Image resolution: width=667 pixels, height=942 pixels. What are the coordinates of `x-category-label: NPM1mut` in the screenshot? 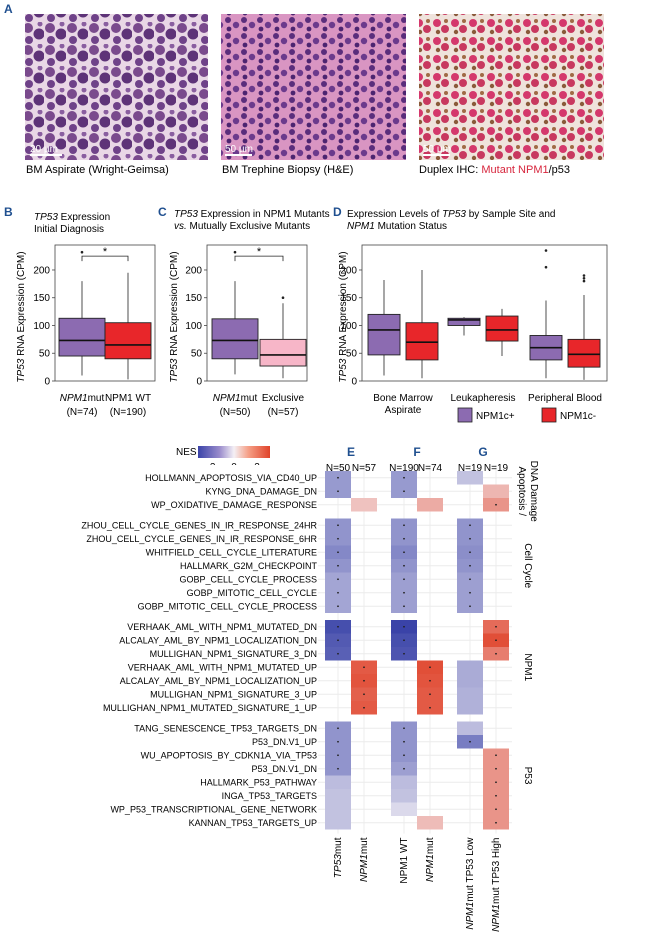 It's located at (82, 398).